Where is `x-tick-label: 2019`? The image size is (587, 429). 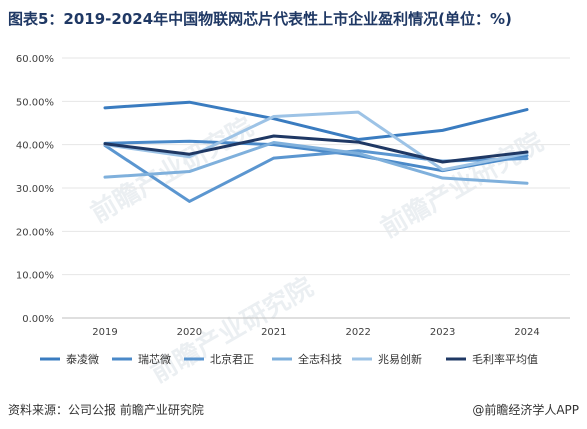 x-tick-label: 2019 is located at coordinates (104, 332).